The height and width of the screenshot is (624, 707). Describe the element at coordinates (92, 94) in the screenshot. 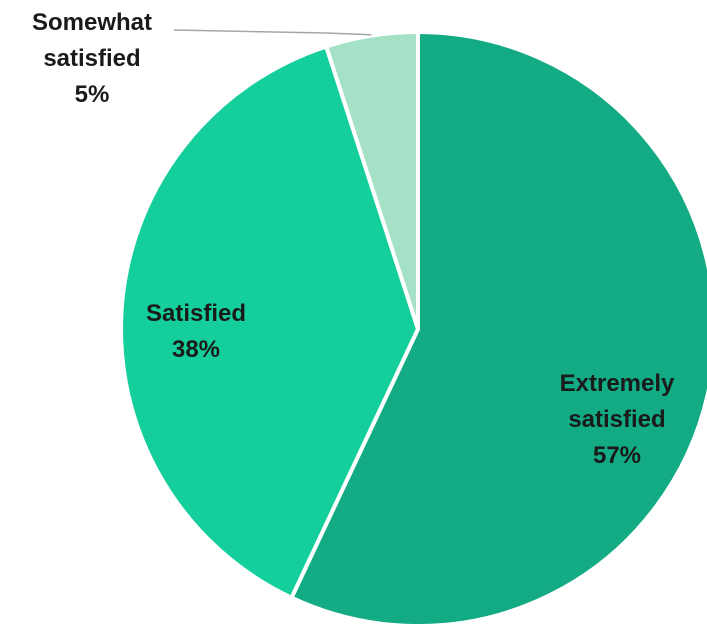

I see `slice-value-label-2: 5%` at that location.